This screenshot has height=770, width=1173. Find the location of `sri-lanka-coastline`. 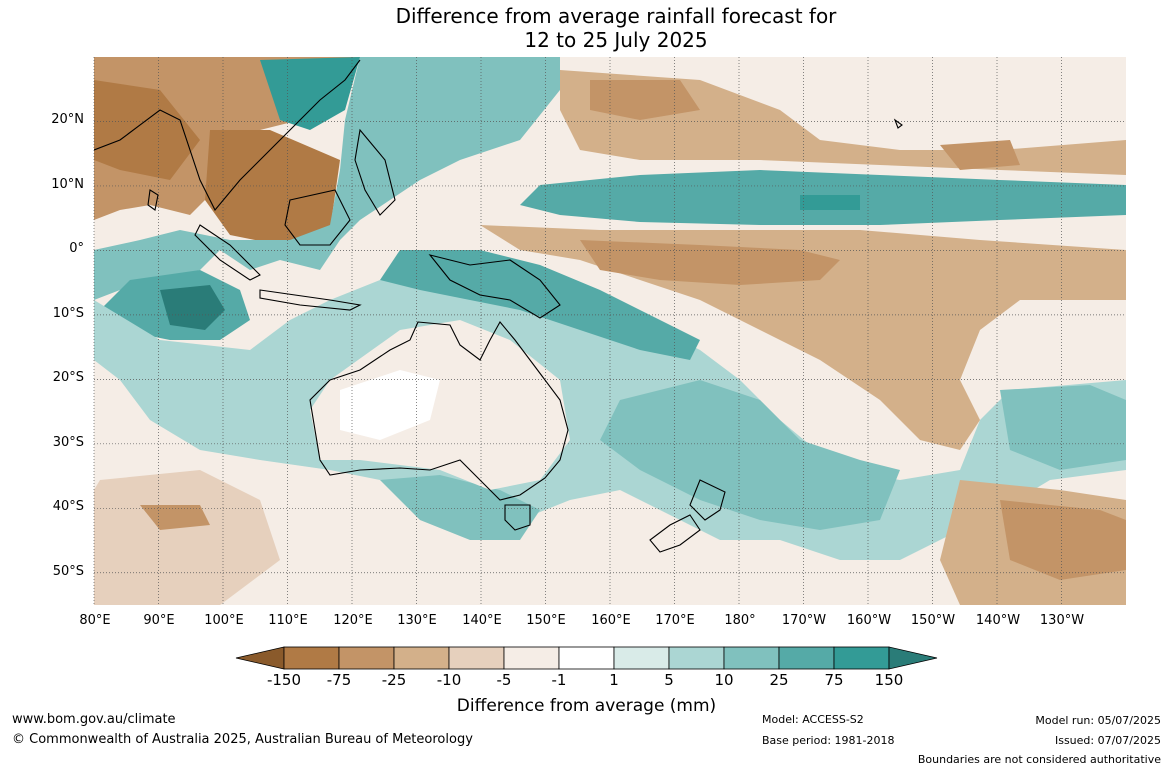

sri-lanka-coastline is located at coordinates (153, 200).